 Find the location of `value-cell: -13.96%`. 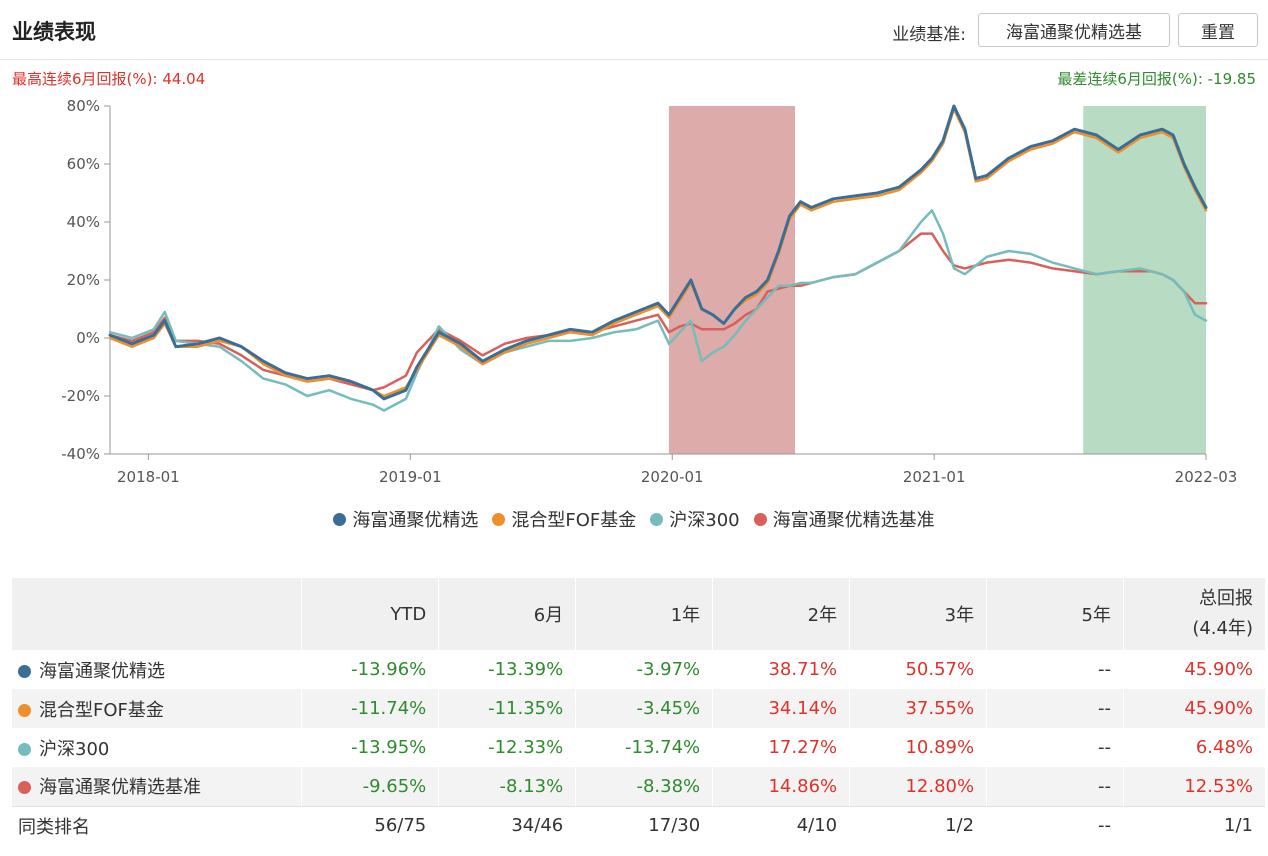

value-cell: -13.96% is located at coordinates (370, 669).